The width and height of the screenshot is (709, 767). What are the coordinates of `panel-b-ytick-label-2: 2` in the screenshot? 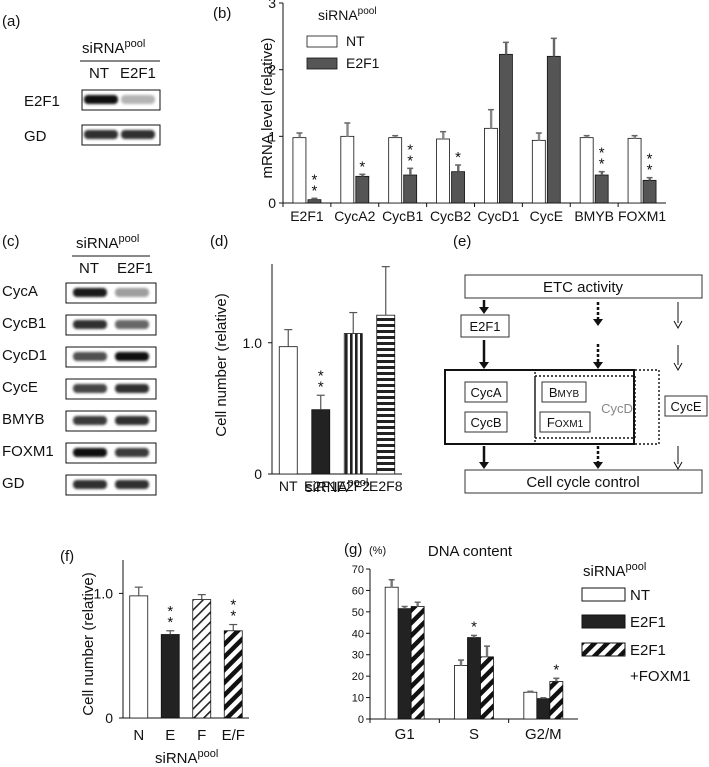 It's located at (272, 70).